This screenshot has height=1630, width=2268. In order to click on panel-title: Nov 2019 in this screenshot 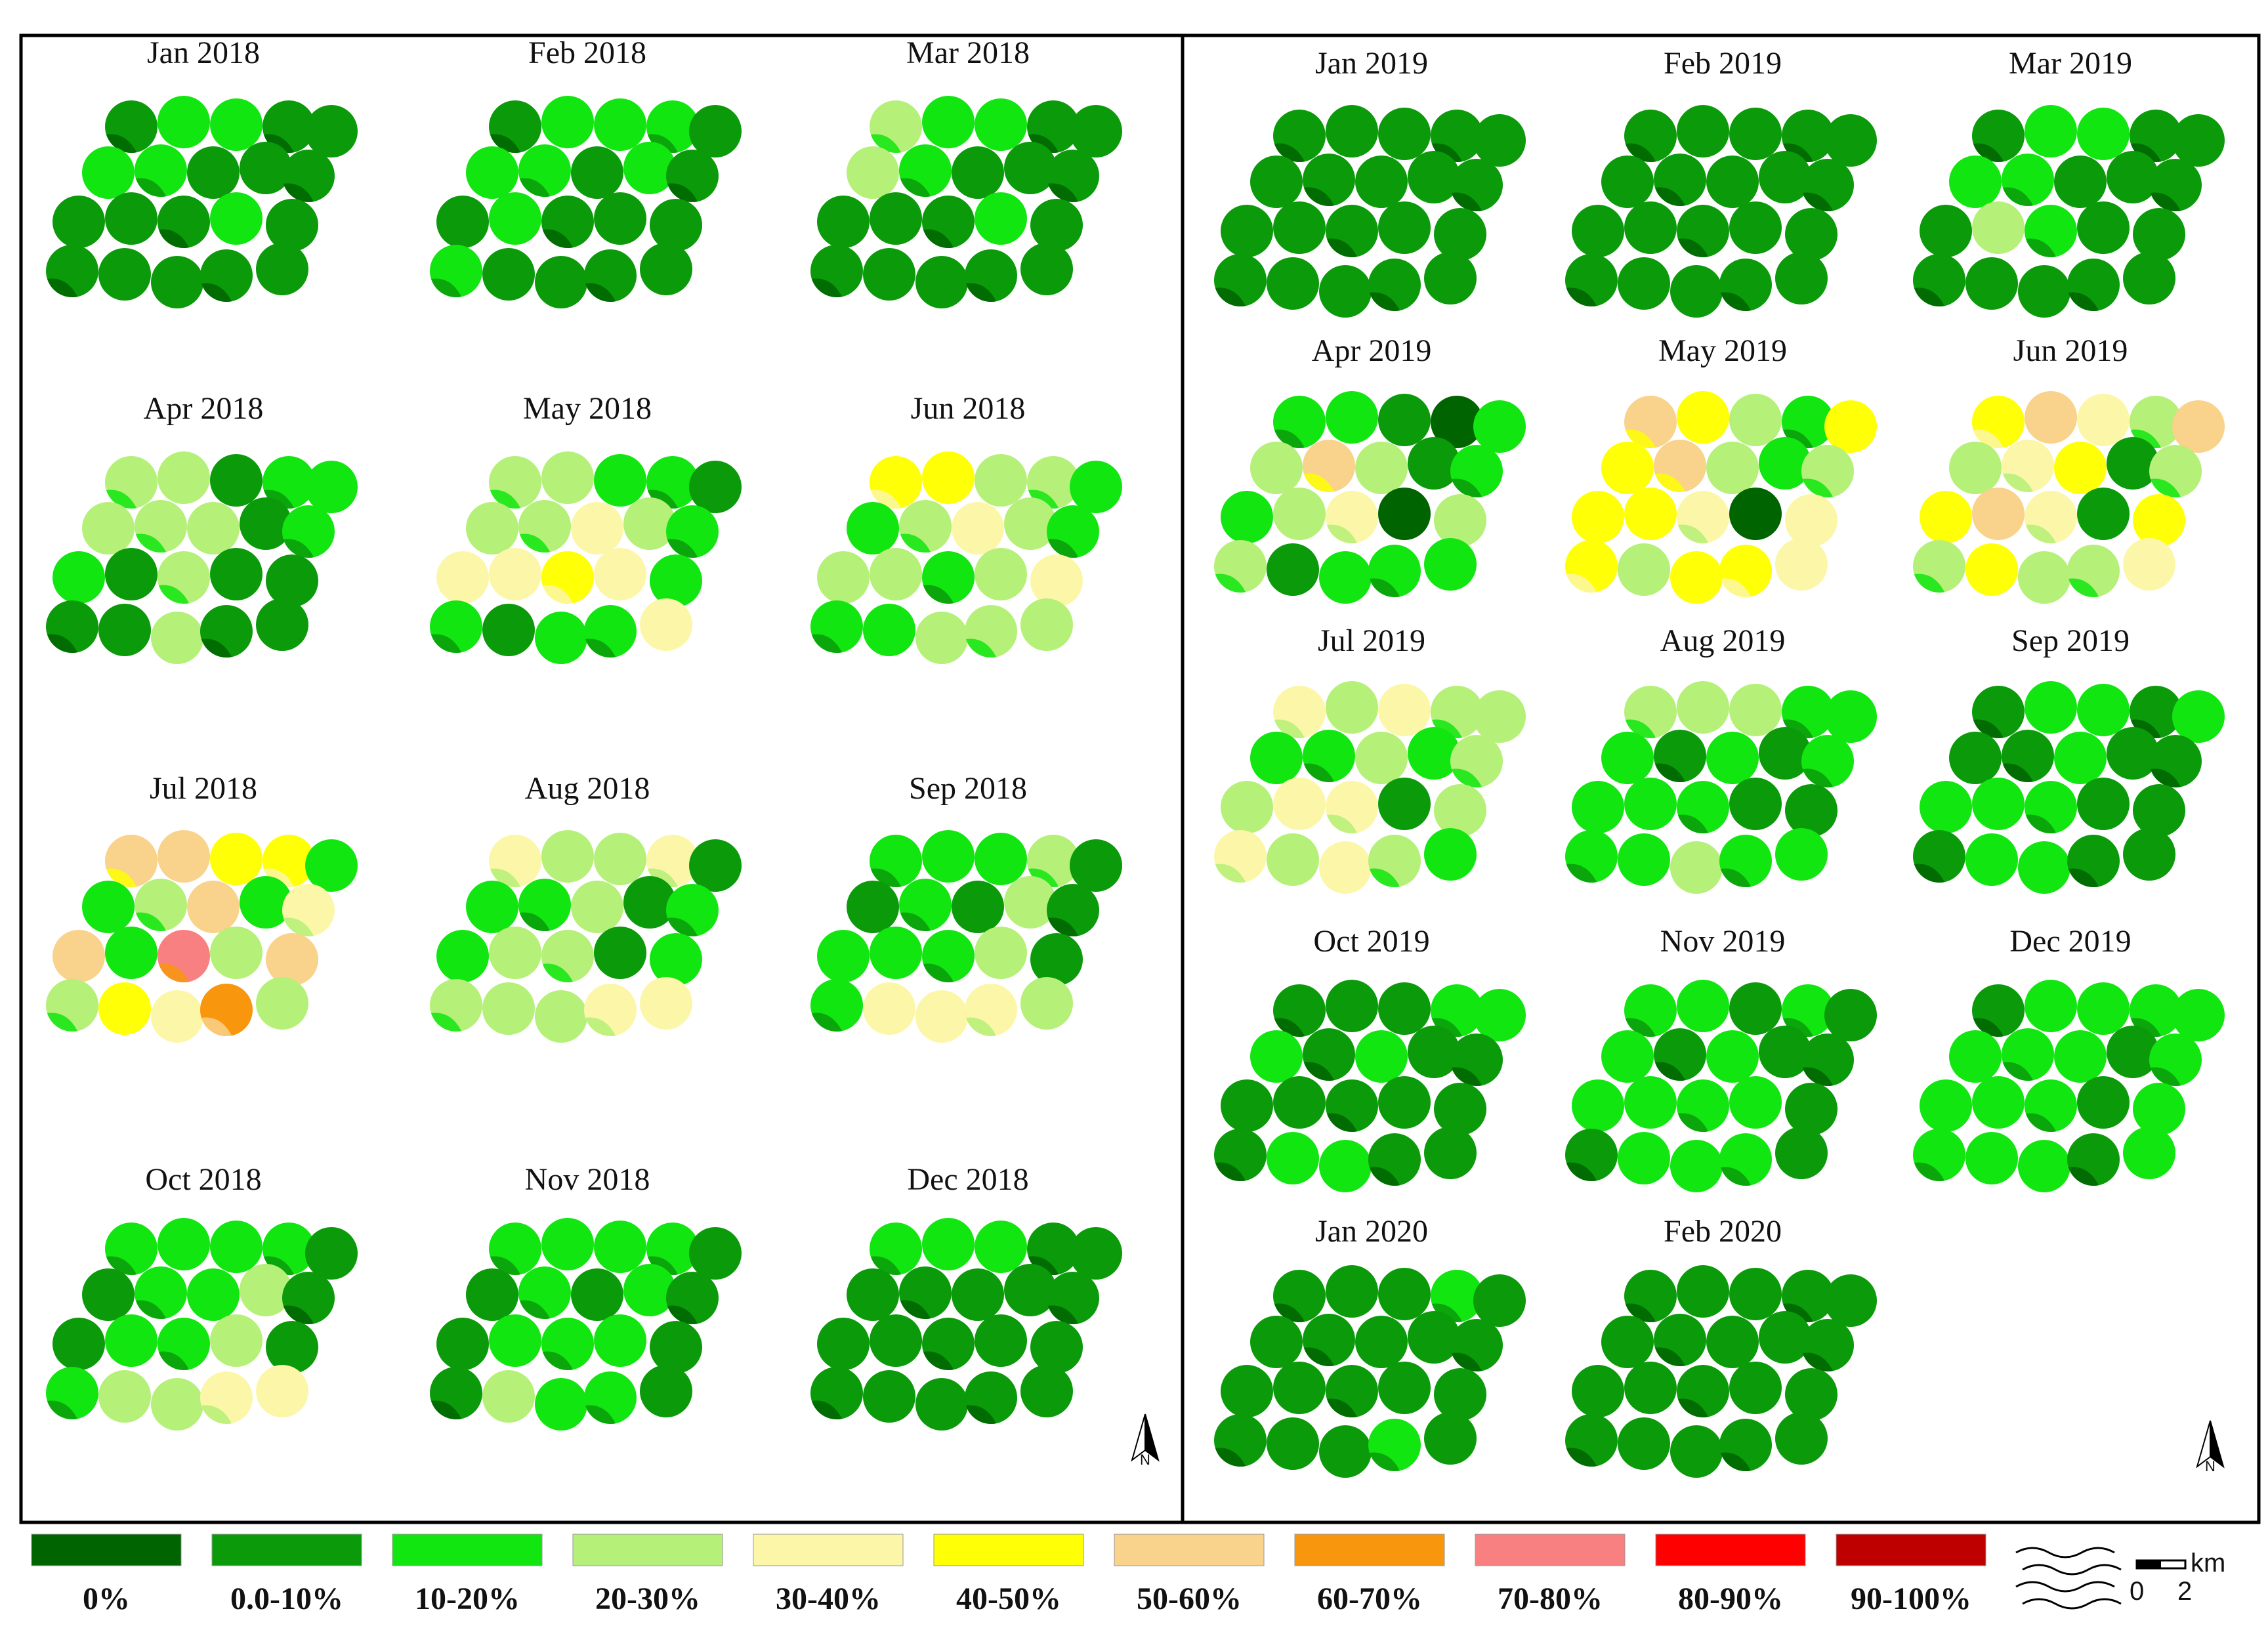, I will do `click(1723, 942)`.